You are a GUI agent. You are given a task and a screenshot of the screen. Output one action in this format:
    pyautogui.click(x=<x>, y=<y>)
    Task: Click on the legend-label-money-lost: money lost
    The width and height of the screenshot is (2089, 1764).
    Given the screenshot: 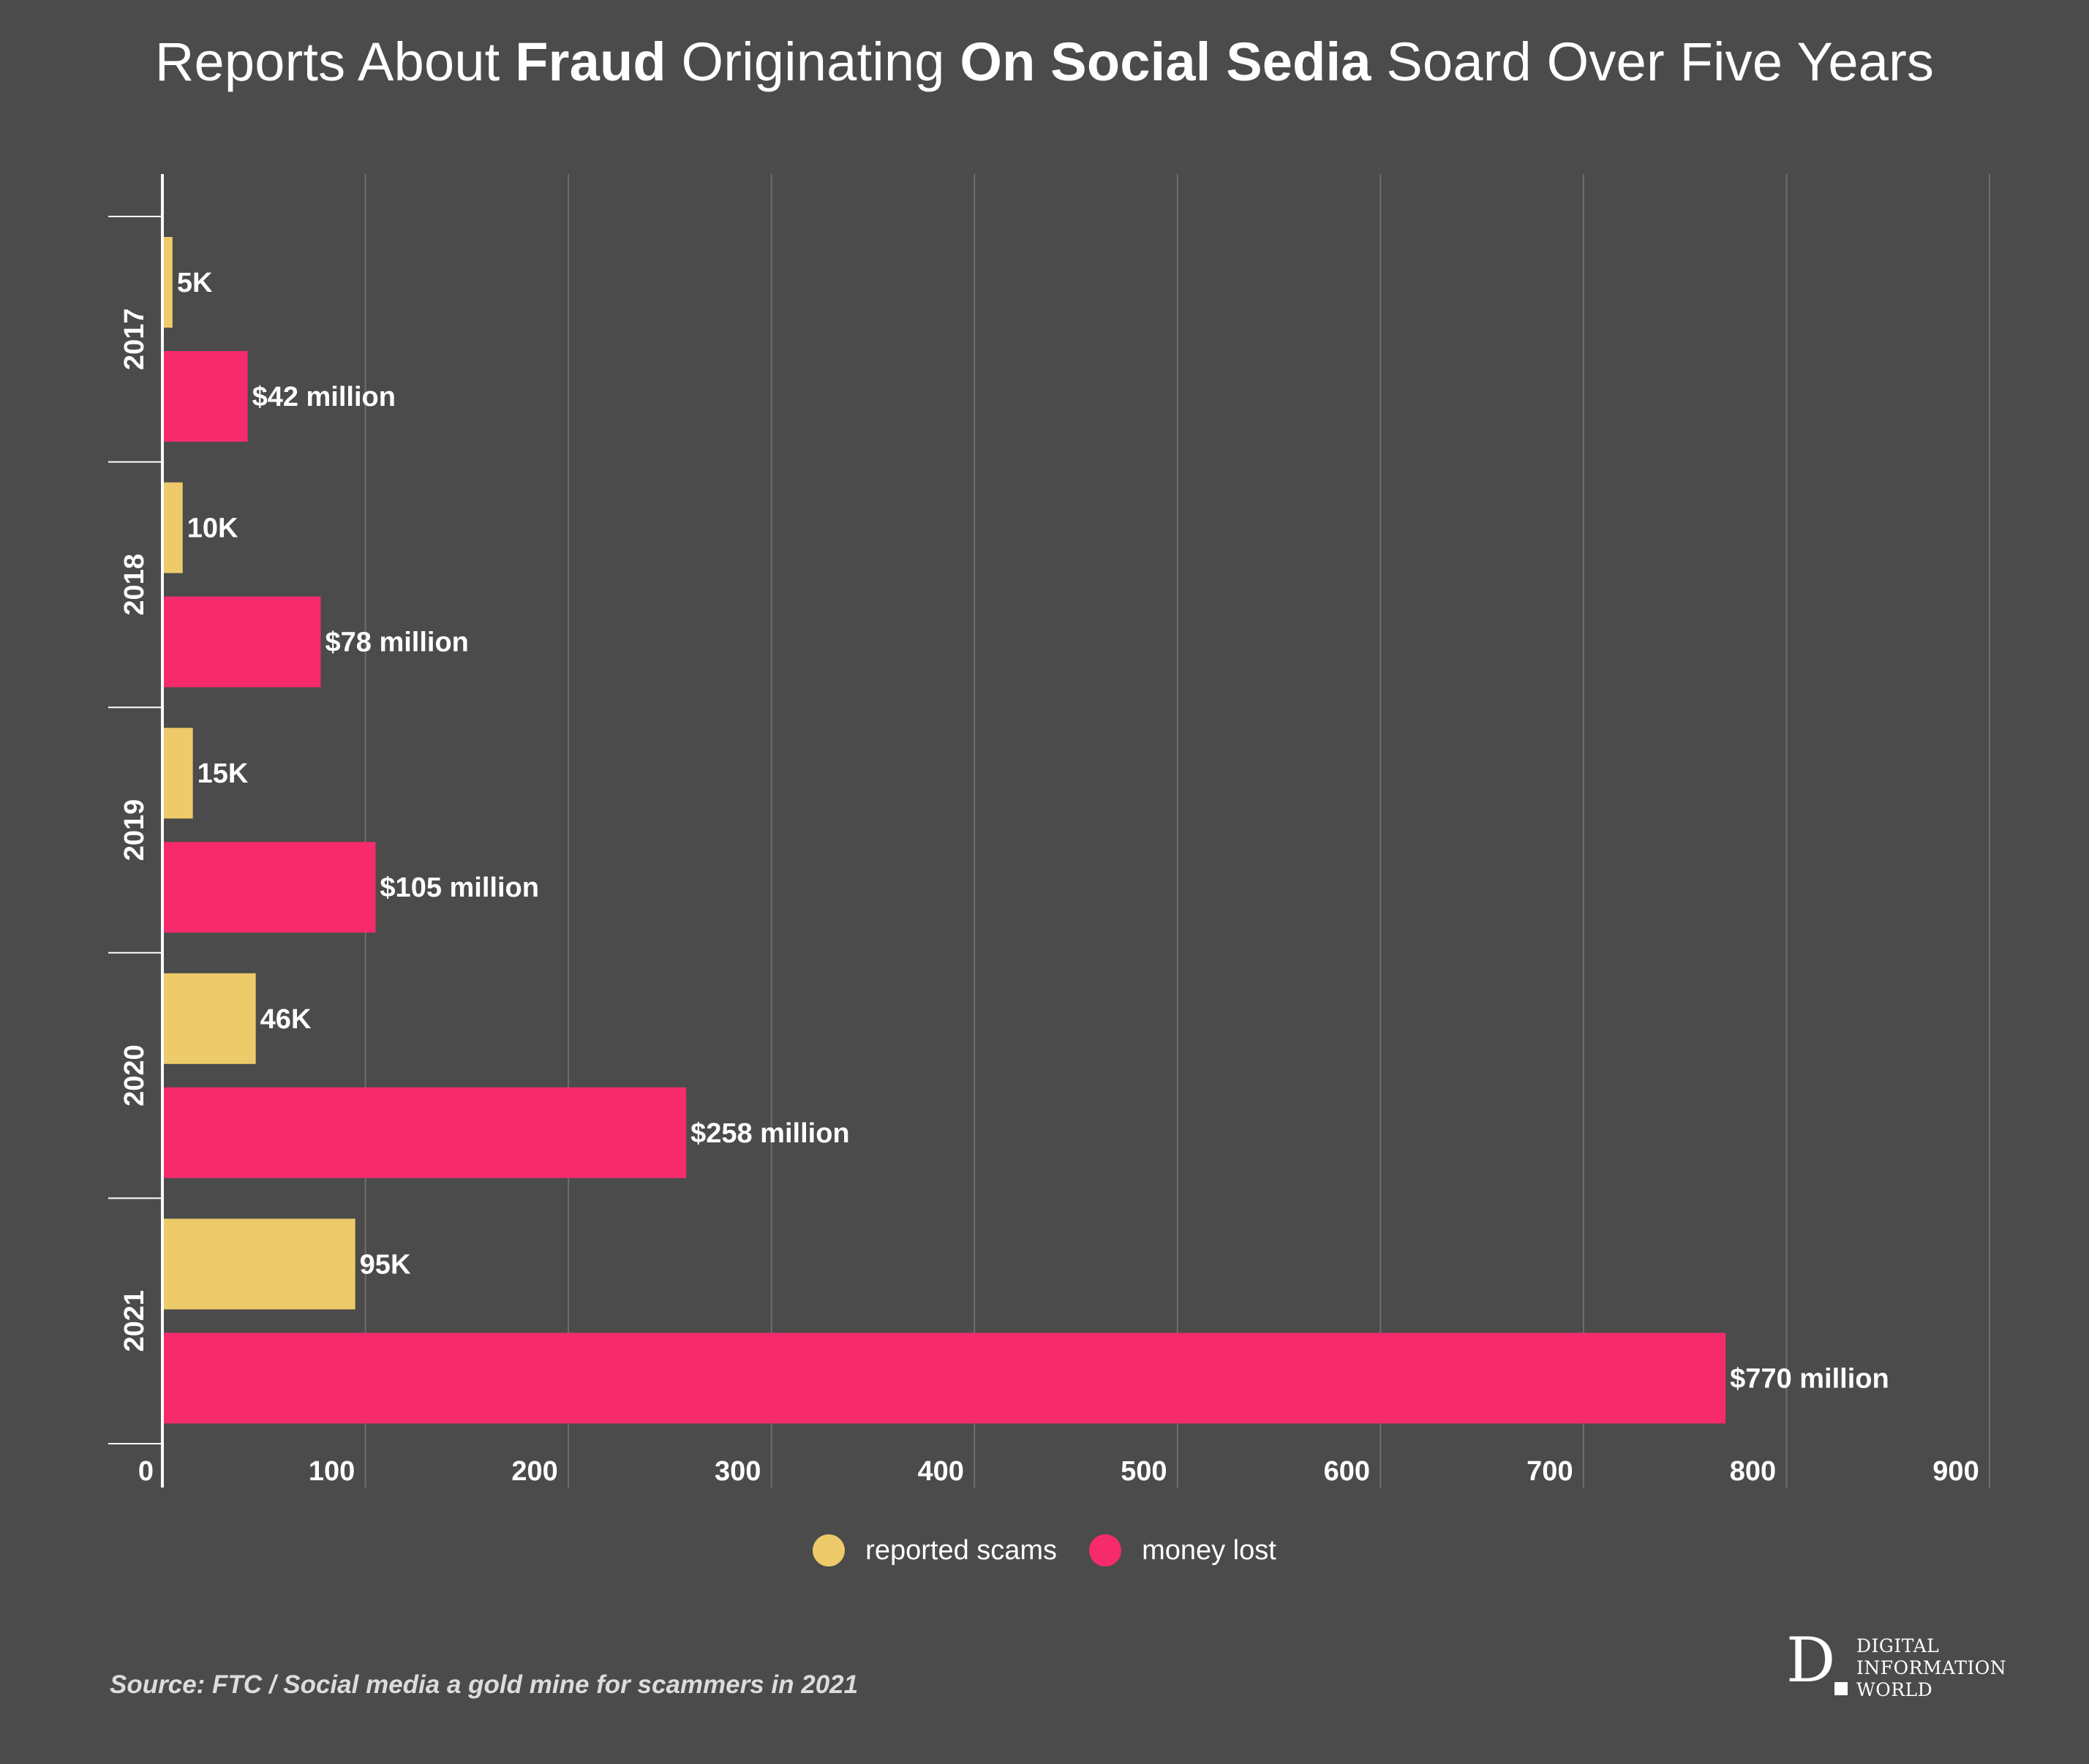 What is the action you would take?
    pyautogui.click(x=1209, y=1550)
    